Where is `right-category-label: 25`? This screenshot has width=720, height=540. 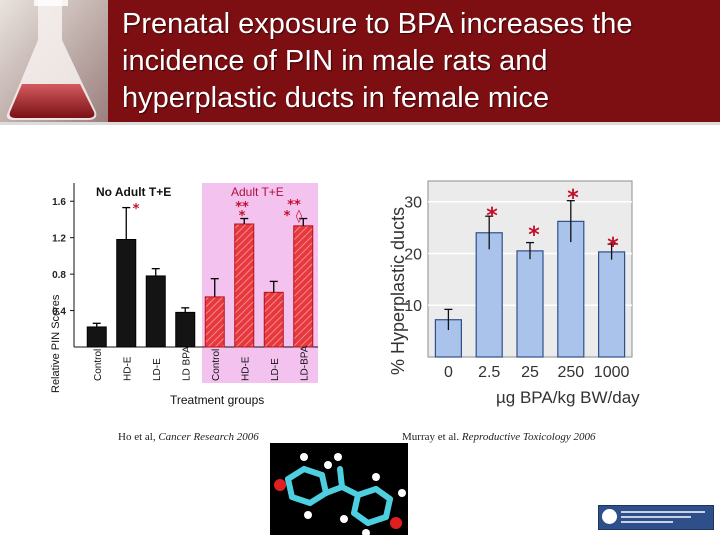
right-category-label: 25 is located at coordinates (530, 372).